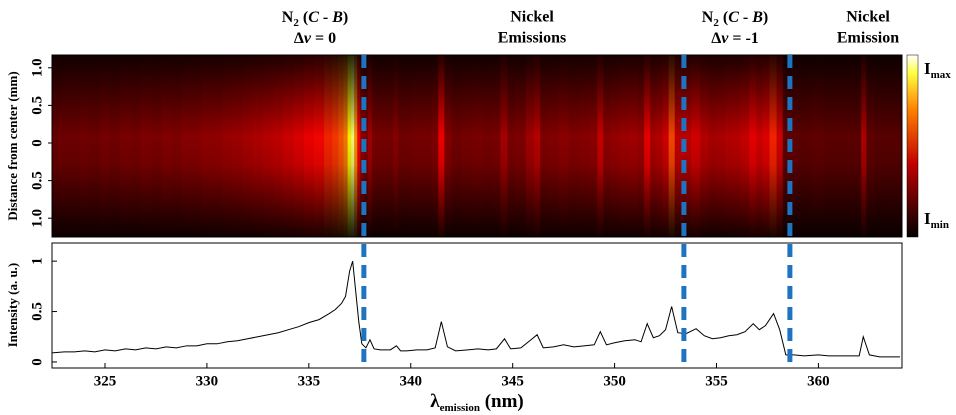  I want to click on x-tick-label: 330, so click(207, 381).